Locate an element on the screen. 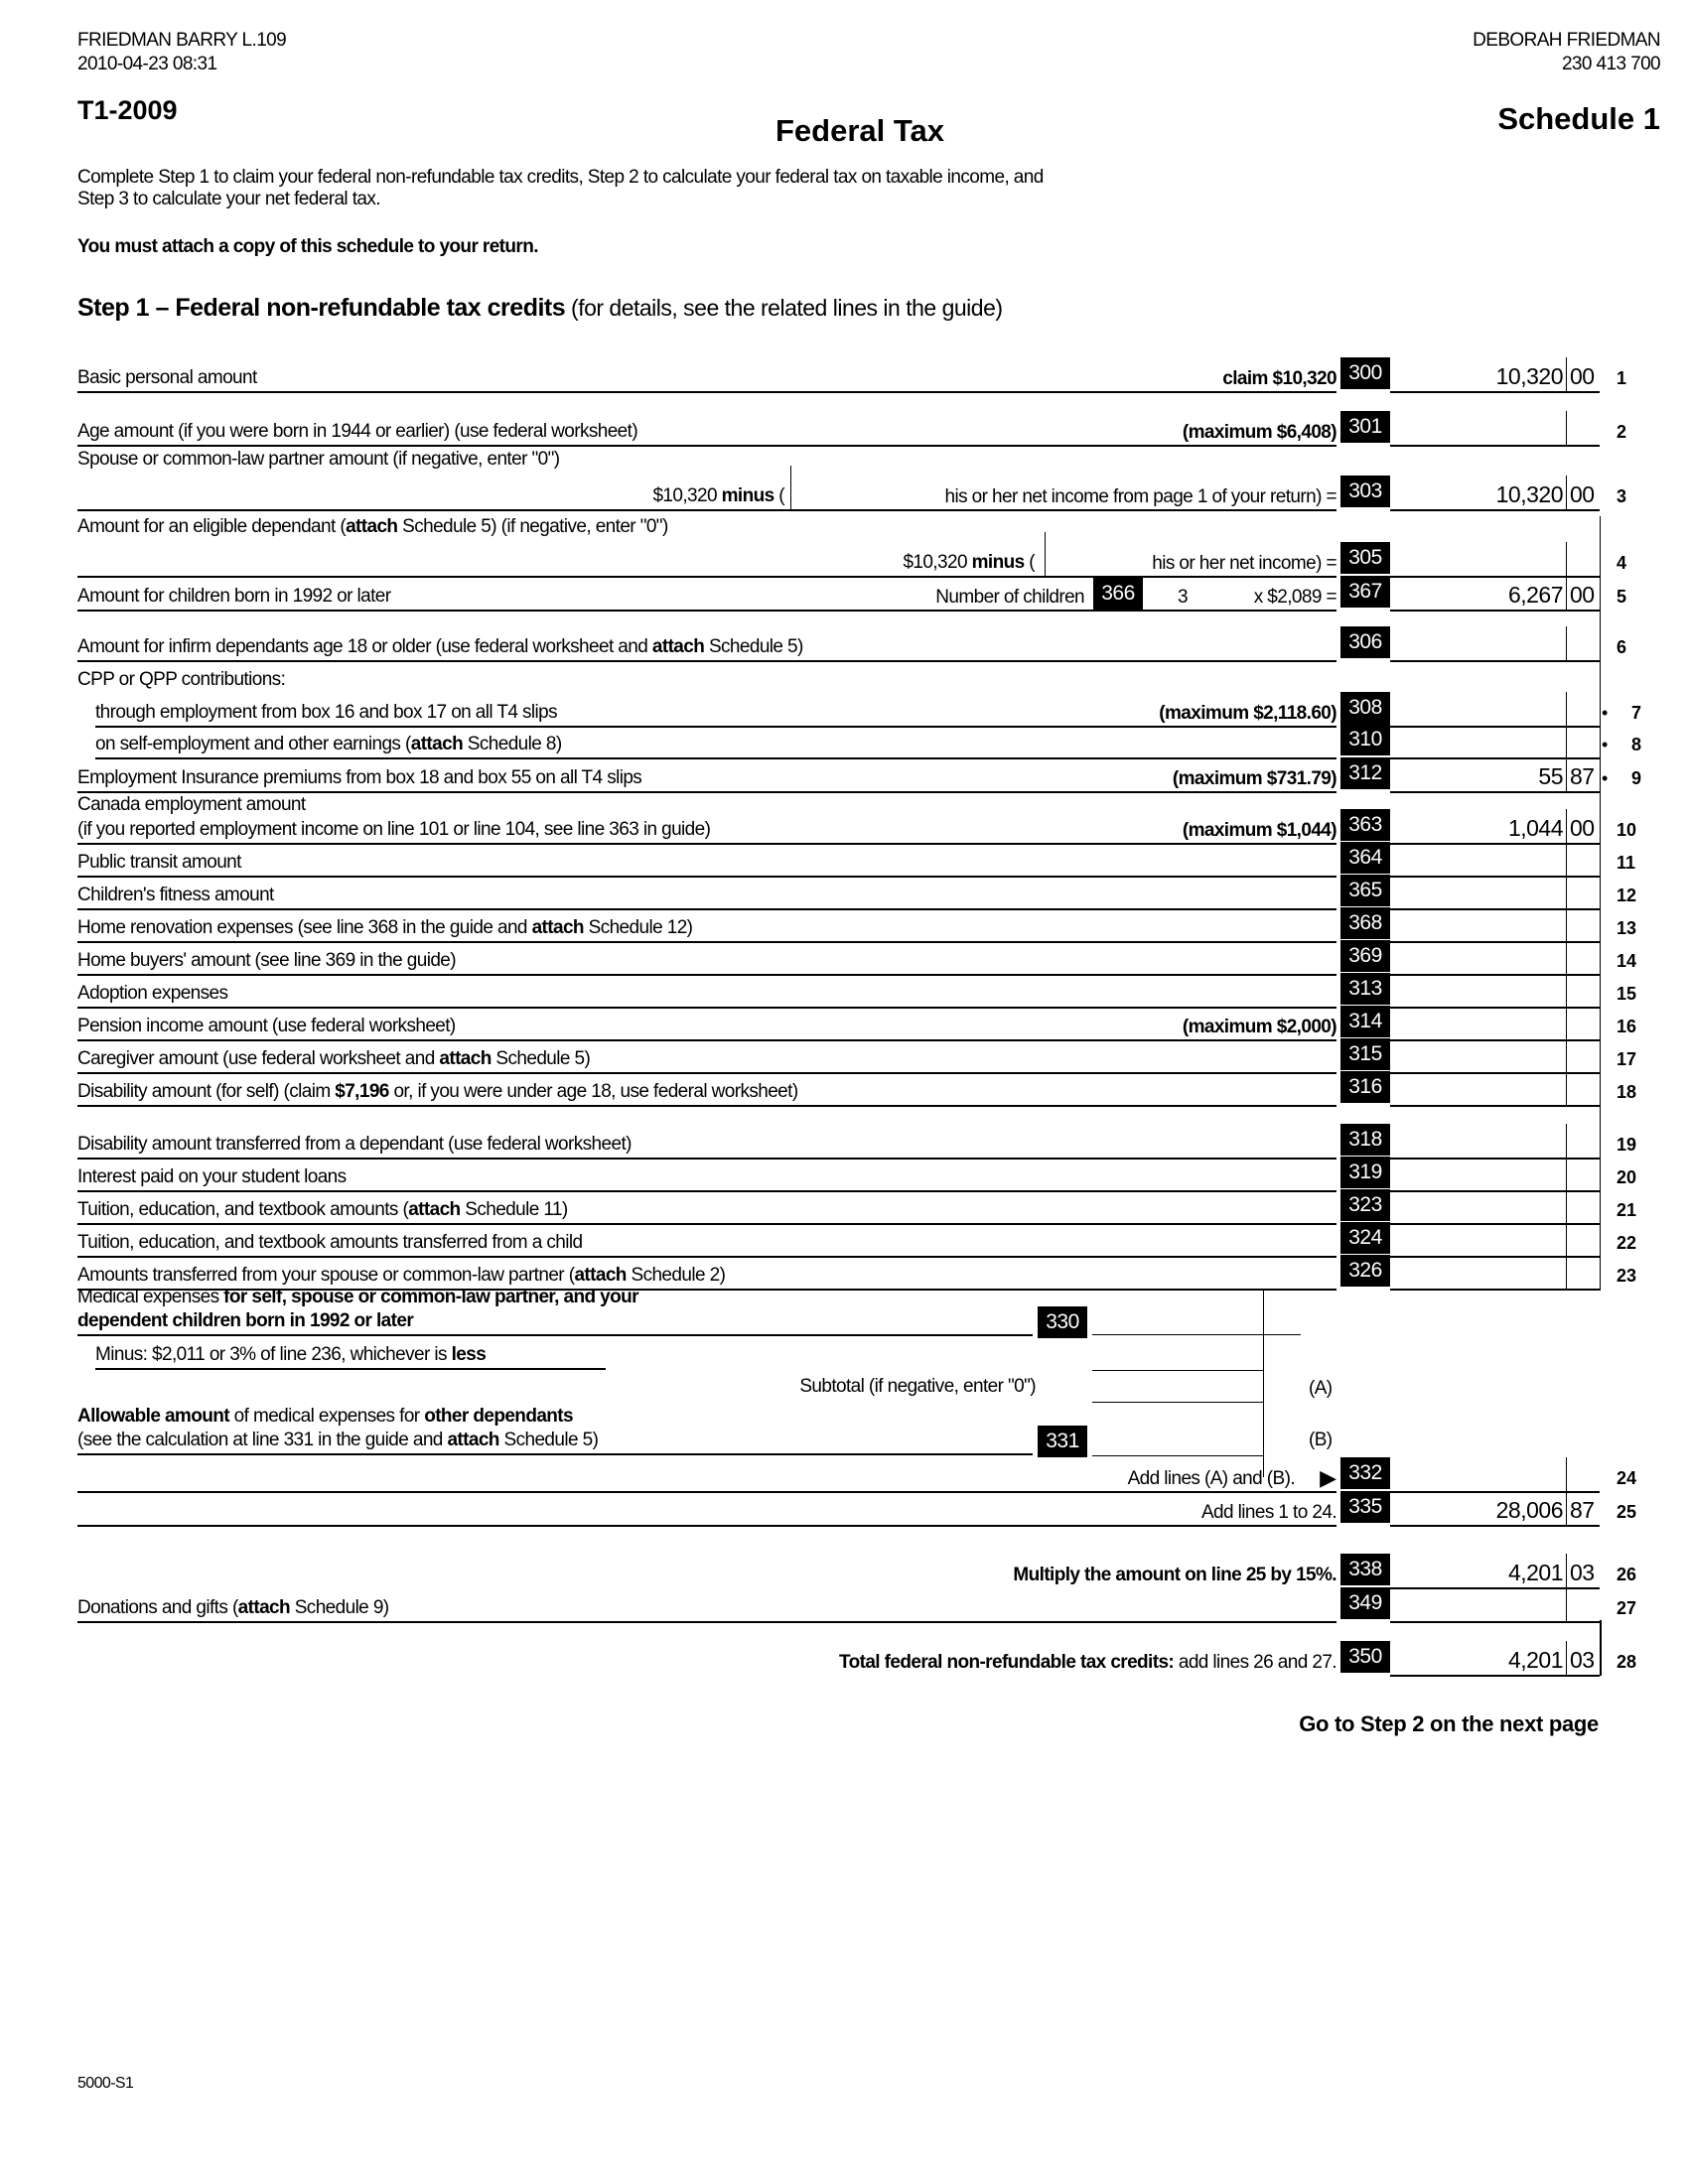 The width and height of the screenshot is (1688, 2184). amount-cents: 87 is located at coordinates (1582, 1510).